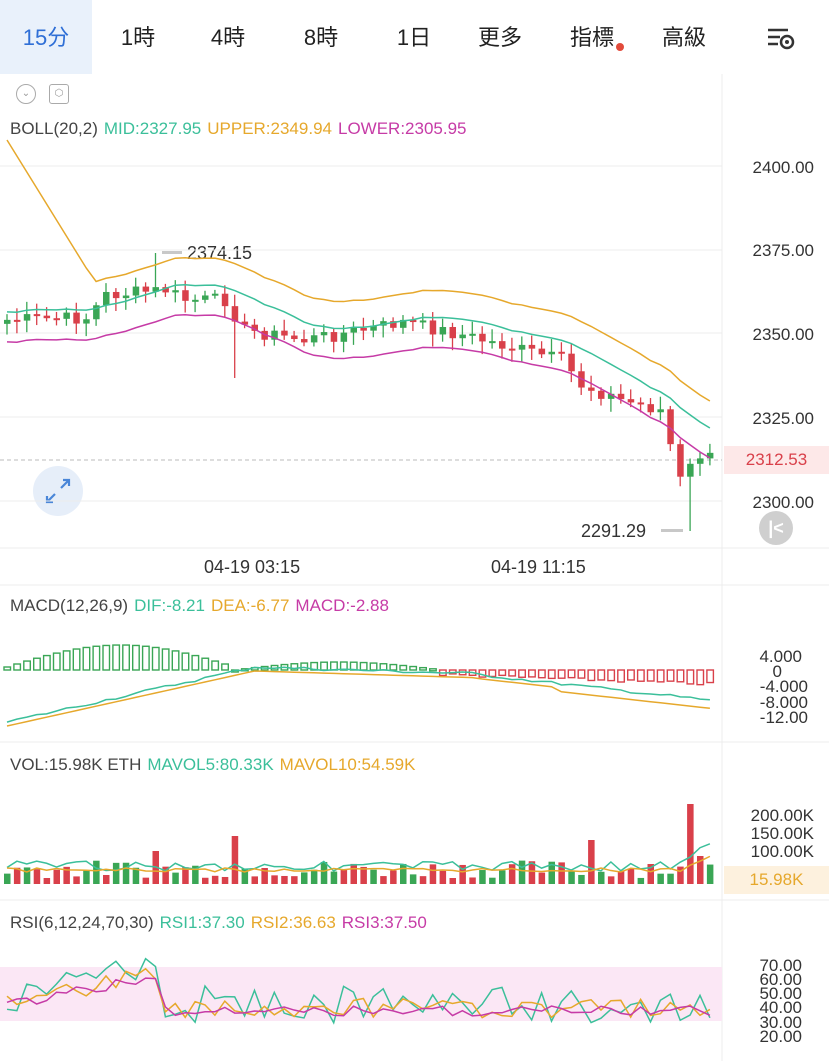  What do you see at coordinates (776, 460) in the screenshot?
I see `current-price-tag: 2312.53` at bounding box center [776, 460].